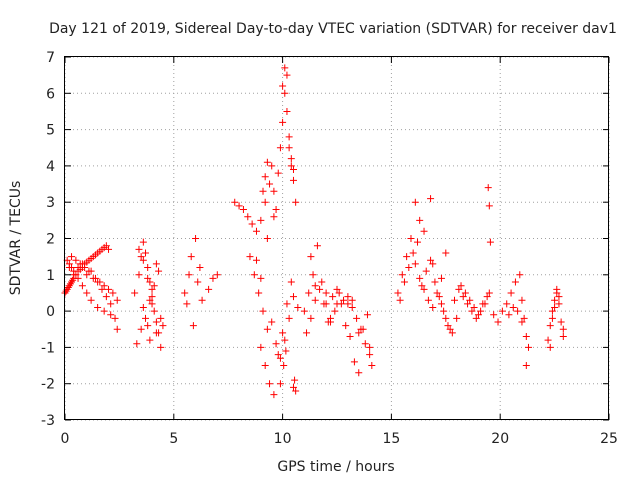  Describe the element at coordinates (50, 240) in the screenshot. I see `y-tick-label: 2` at that location.